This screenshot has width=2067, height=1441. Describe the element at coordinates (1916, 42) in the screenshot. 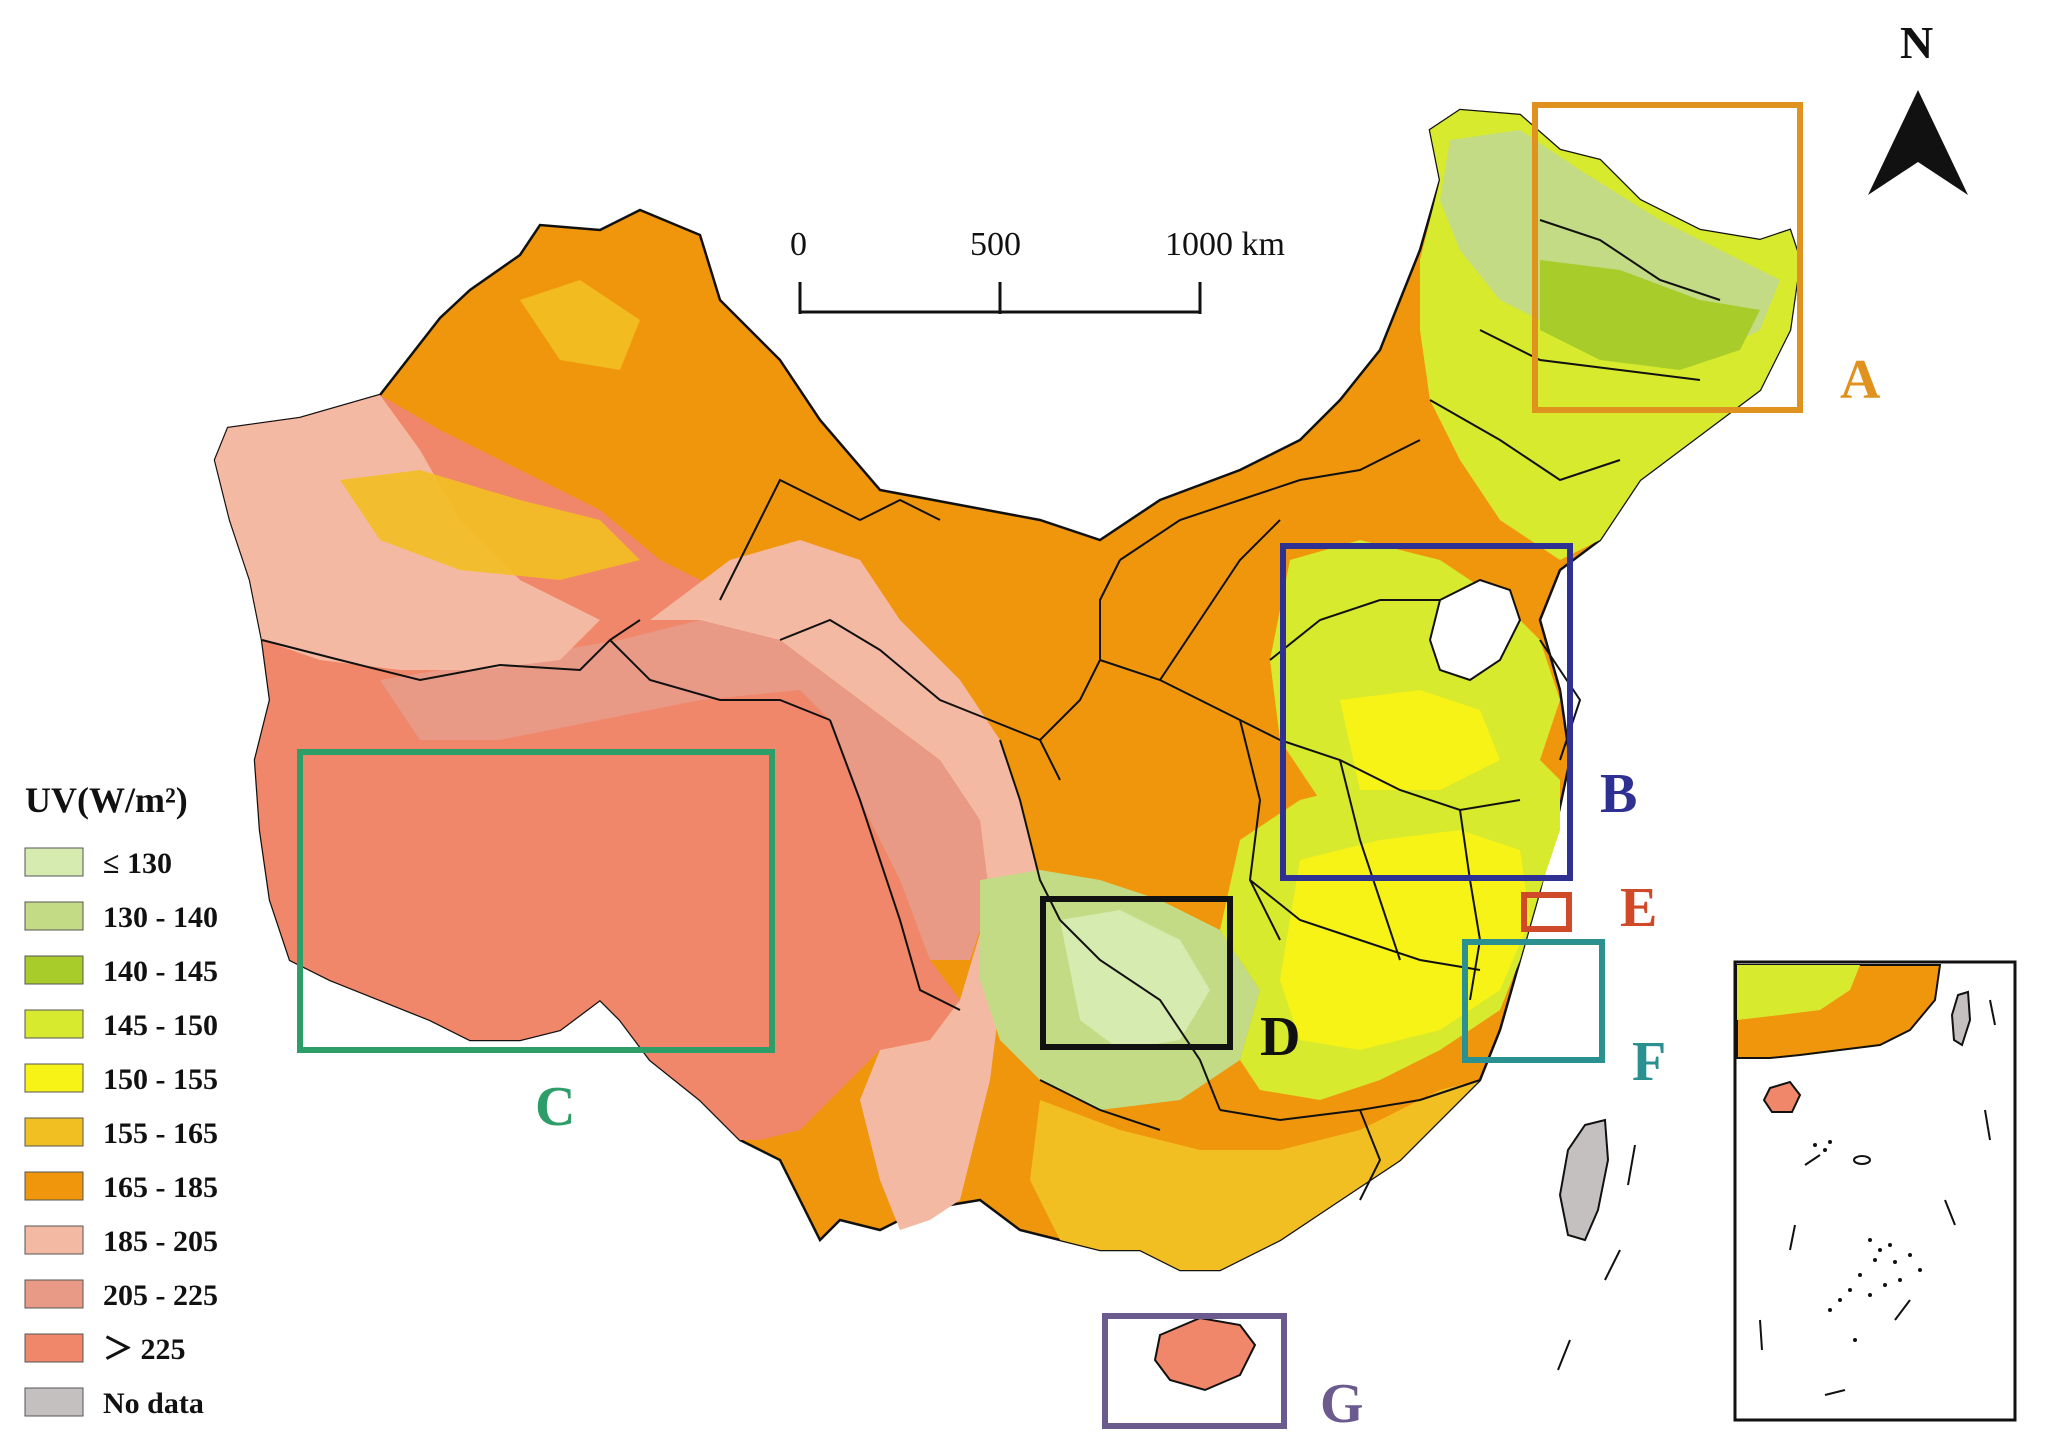

I see `north-arrow-label: N` at that location.